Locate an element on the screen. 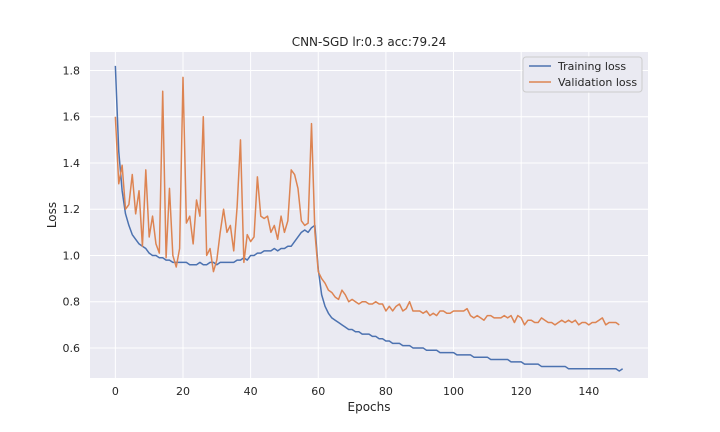  y-tick-label: 1.8 is located at coordinates (72, 70).